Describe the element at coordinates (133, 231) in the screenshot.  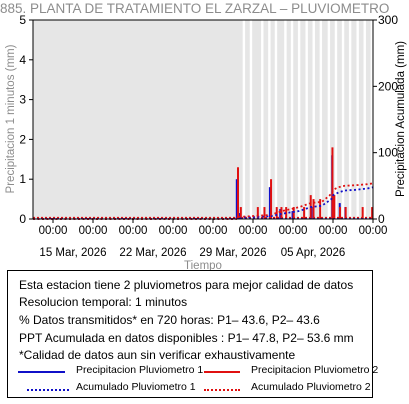
I see `x-tick-label-2: 00:00` at that location.